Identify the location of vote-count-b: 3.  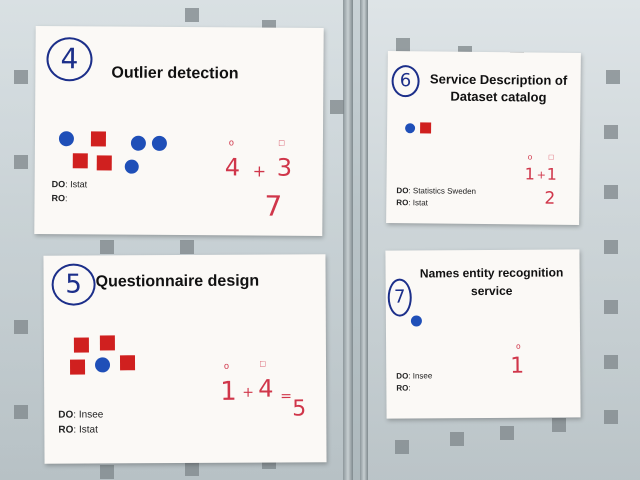
(284, 167).